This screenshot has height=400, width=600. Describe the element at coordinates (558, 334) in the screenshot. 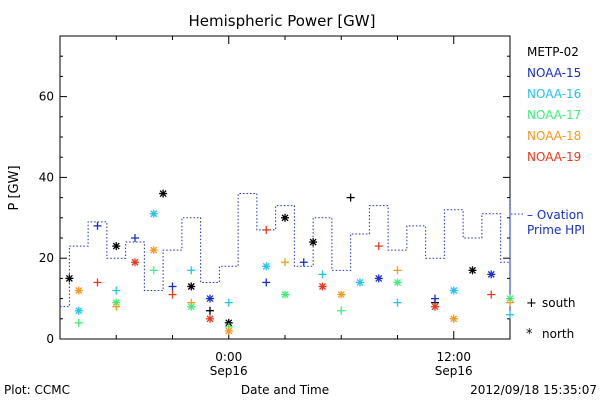

I see `marker-legend-label: north` at that location.